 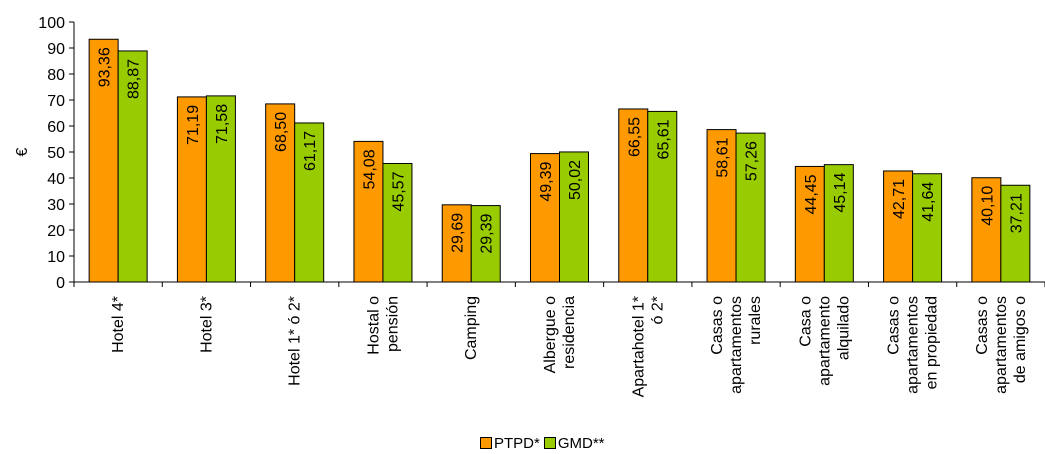 What do you see at coordinates (840, 193) in the screenshot?
I see `data-label: 45,14` at bounding box center [840, 193].